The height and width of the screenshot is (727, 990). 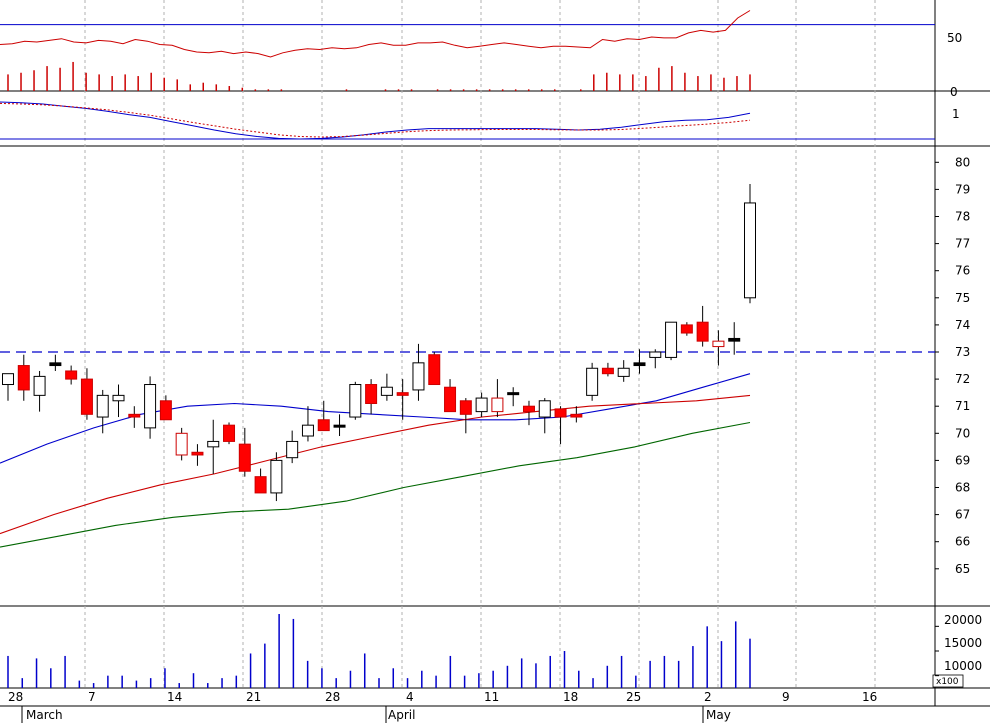 What do you see at coordinates (467, 120) in the screenshot?
I see `macd-panel` at bounding box center [467, 120].